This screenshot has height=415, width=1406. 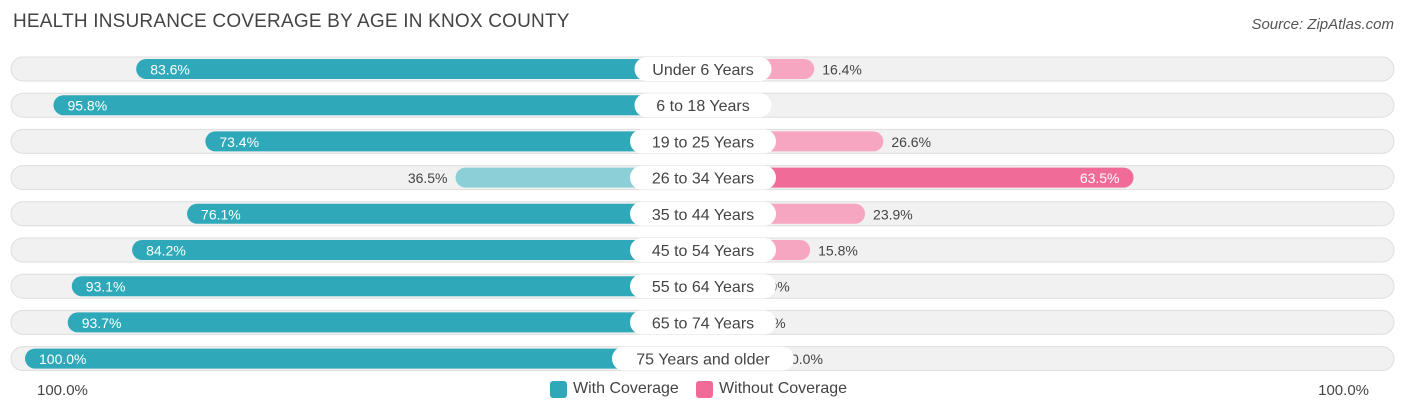 I want to click on row-4-without-coverage-bar, so click(x=918, y=177).